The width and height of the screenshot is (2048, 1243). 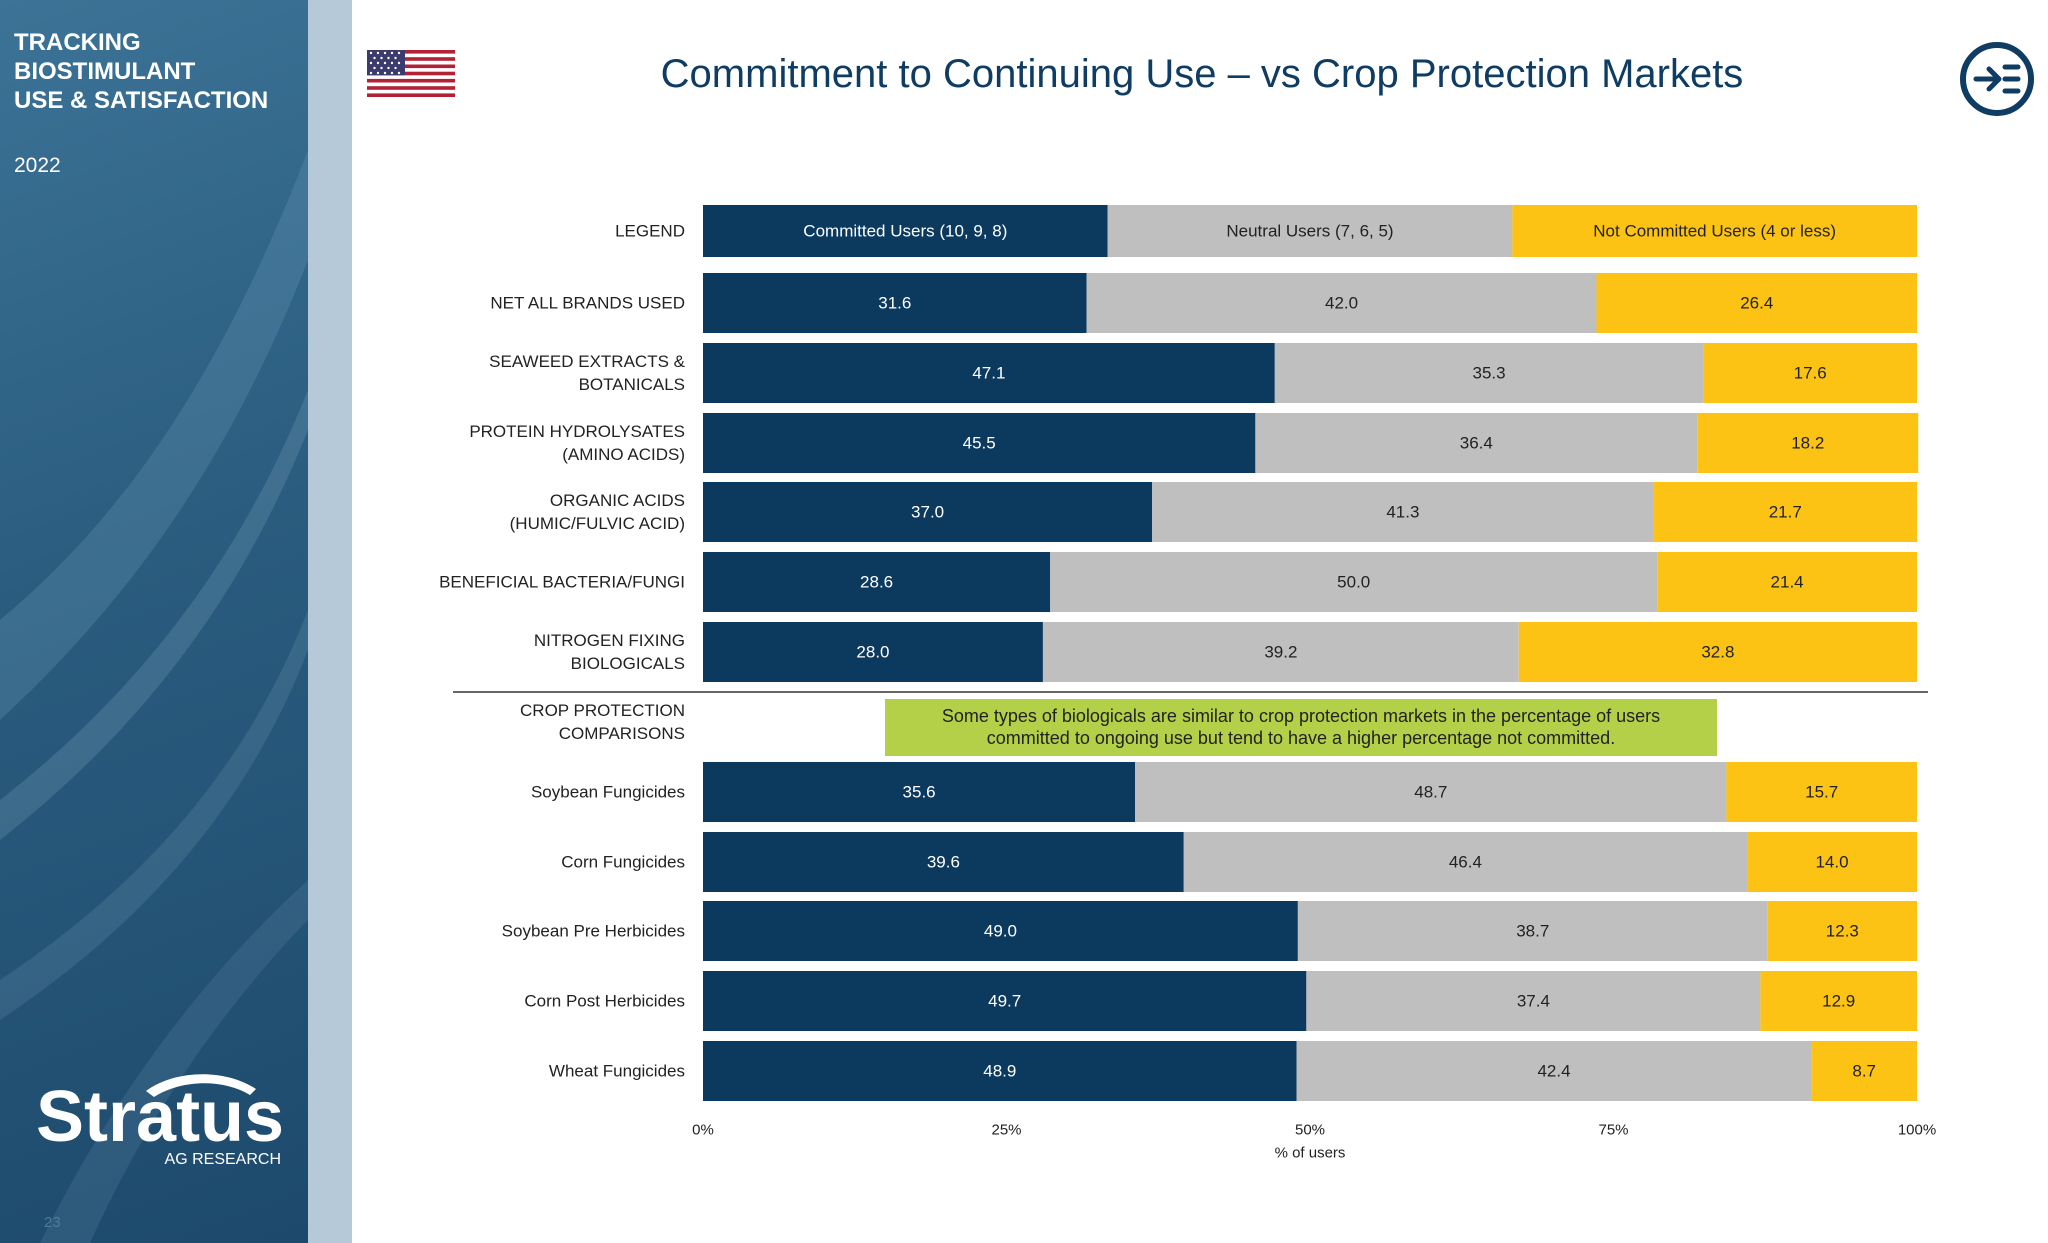 What do you see at coordinates (593, 931) in the screenshot?
I see `category-label: Soybean Pre Herbicides` at bounding box center [593, 931].